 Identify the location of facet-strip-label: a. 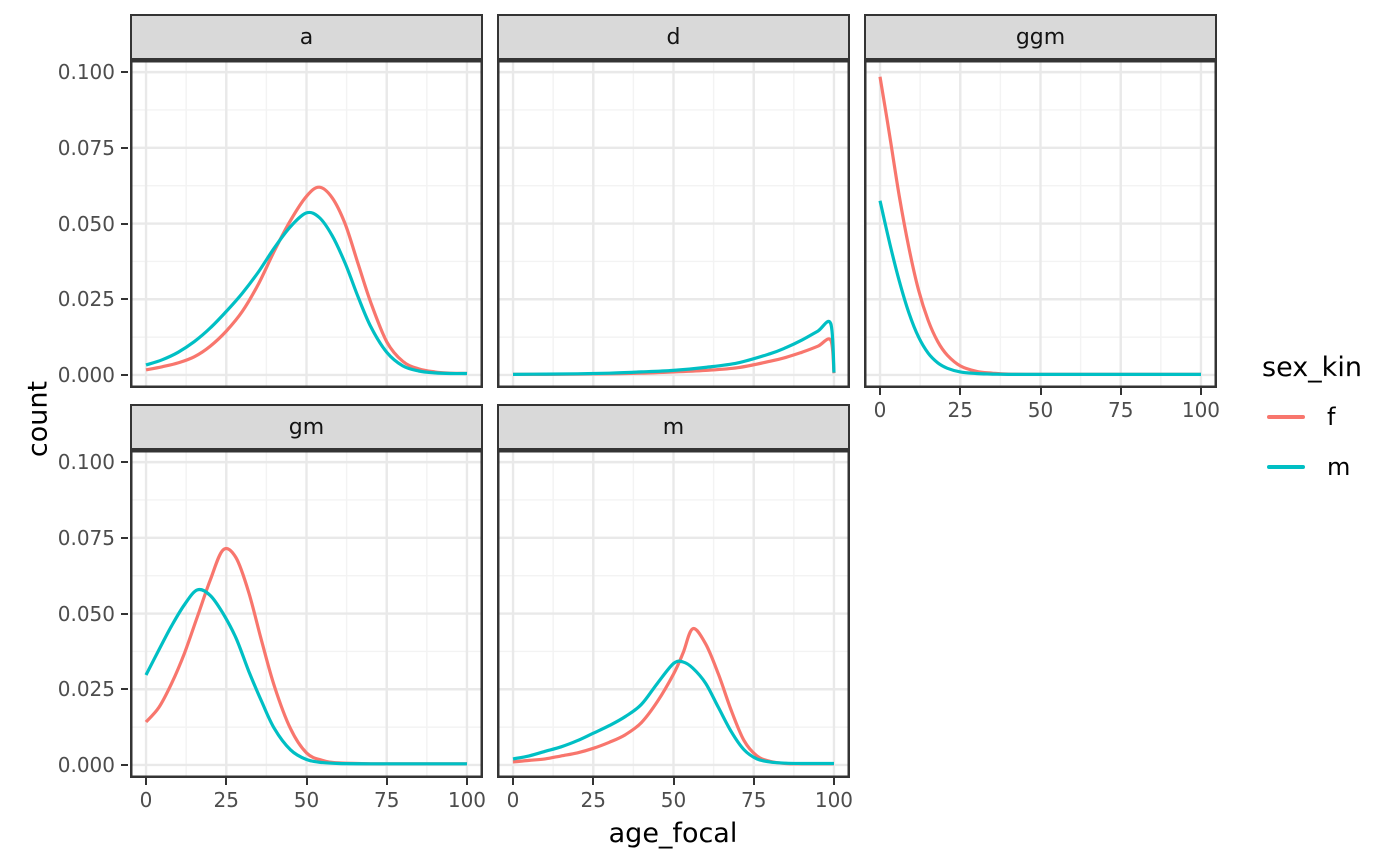
(306, 37).